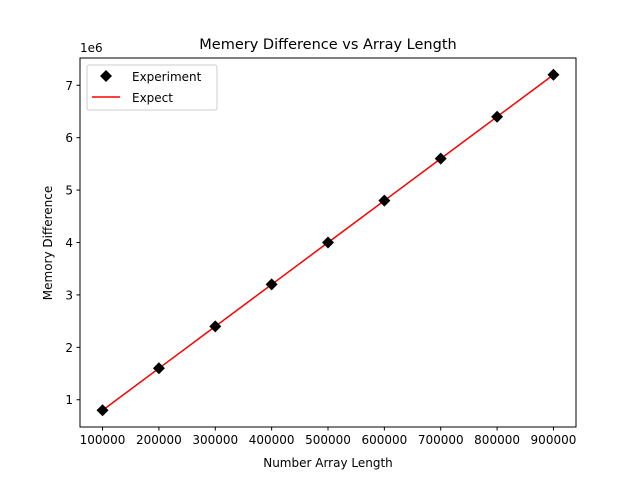  What do you see at coordinates (69, 243) in the screenshot?
I see `y-tick-label: 4` at bounding box center [69, 243].